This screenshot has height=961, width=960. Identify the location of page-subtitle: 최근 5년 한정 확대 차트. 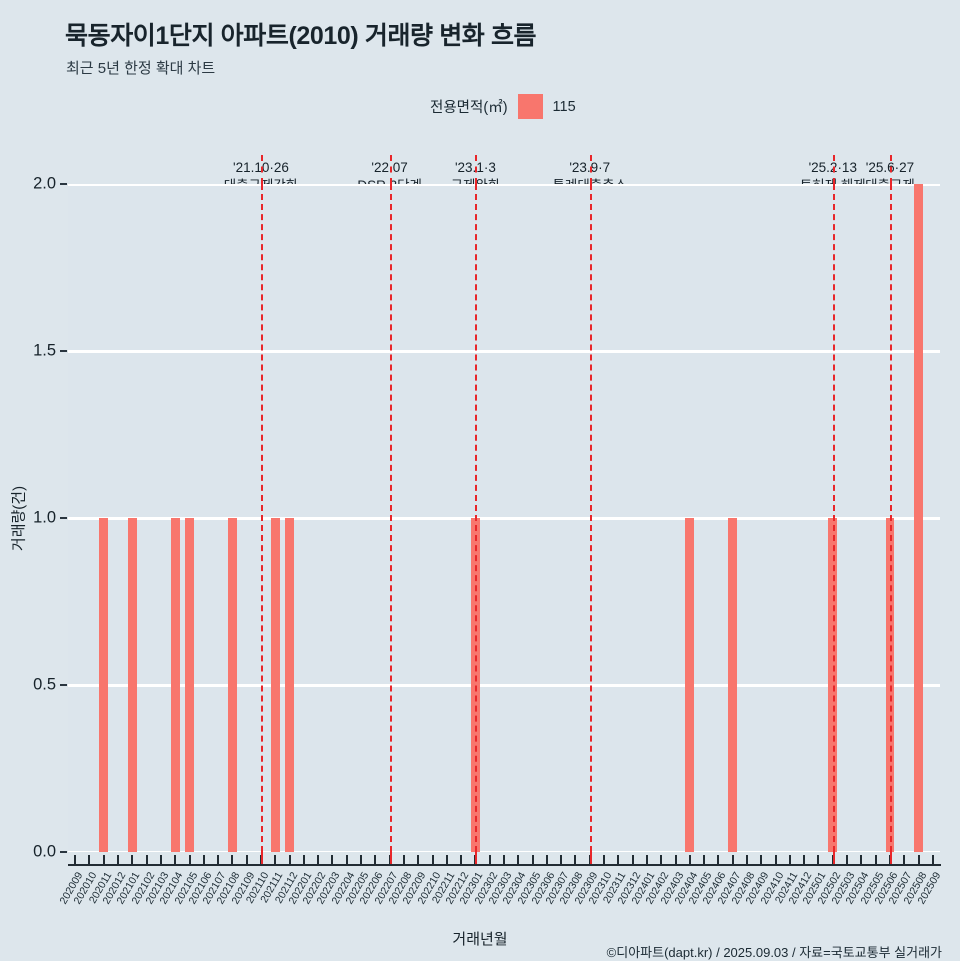
(141, 68).